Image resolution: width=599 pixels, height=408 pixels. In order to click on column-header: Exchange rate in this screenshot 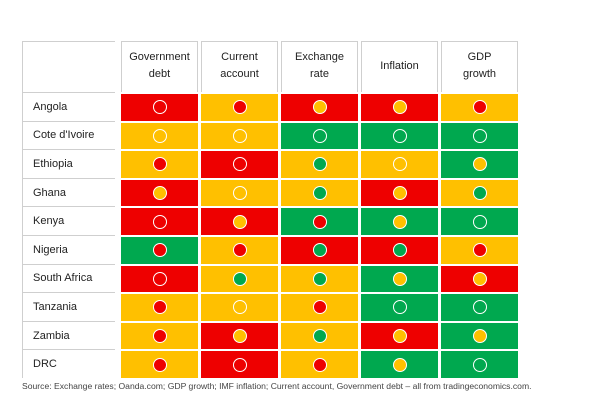, I will do `click(319, 66)`.